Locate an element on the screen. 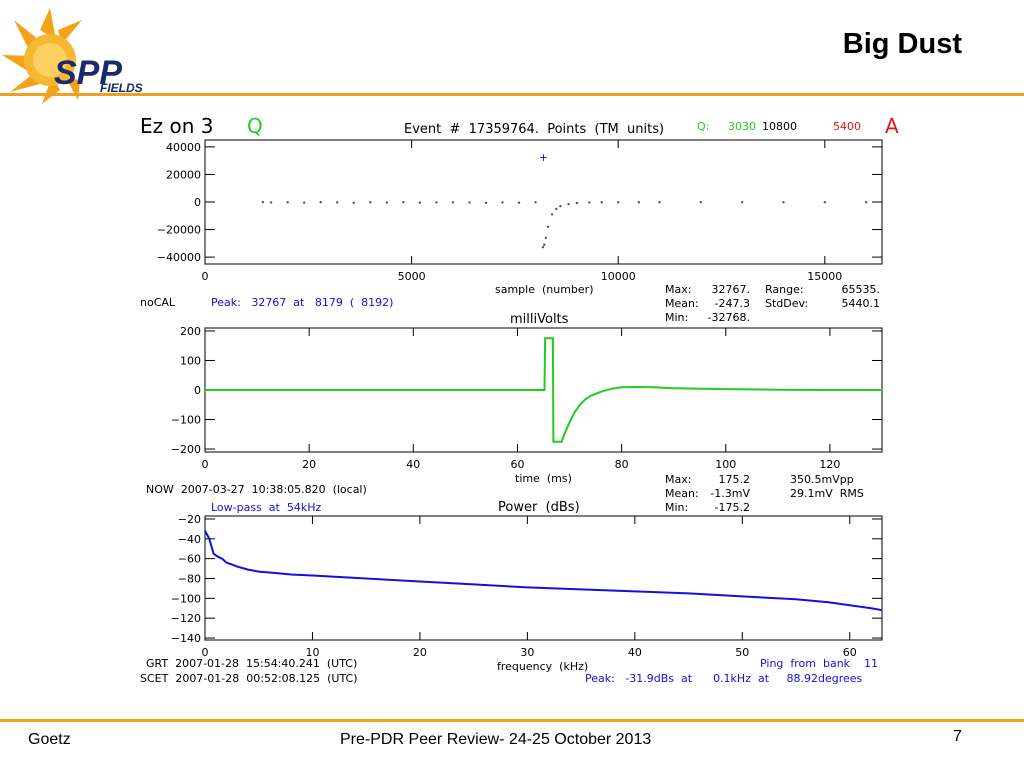  x-tick-label: 5000 is located at coordinates (412, 276).